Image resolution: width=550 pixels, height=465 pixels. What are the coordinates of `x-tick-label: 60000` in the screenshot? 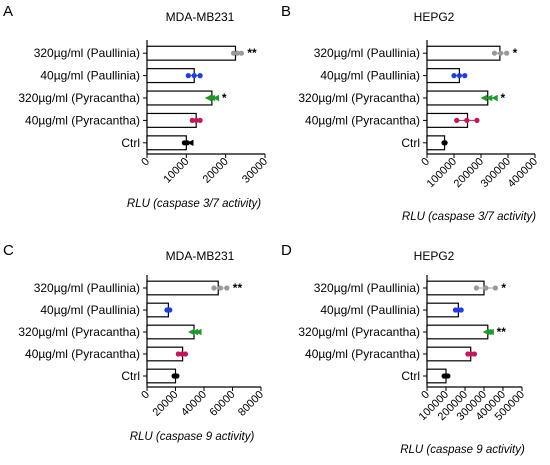 It's located at (223, 404).